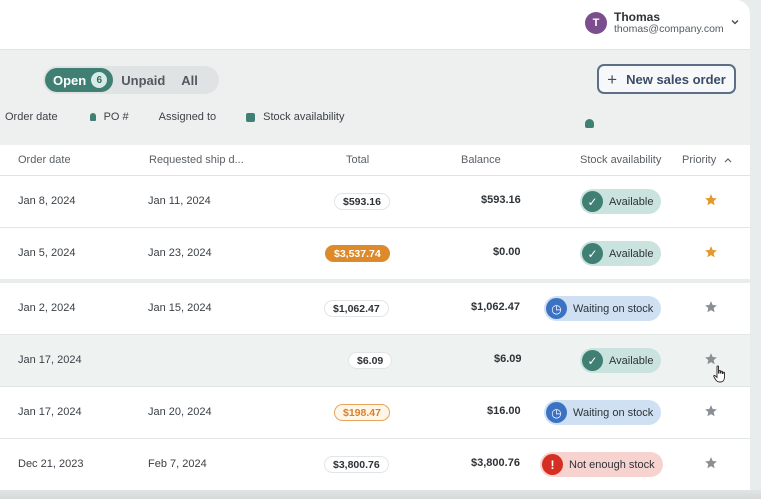  I want to click on tab-unpaid: Unpaid, so click(143, 80).